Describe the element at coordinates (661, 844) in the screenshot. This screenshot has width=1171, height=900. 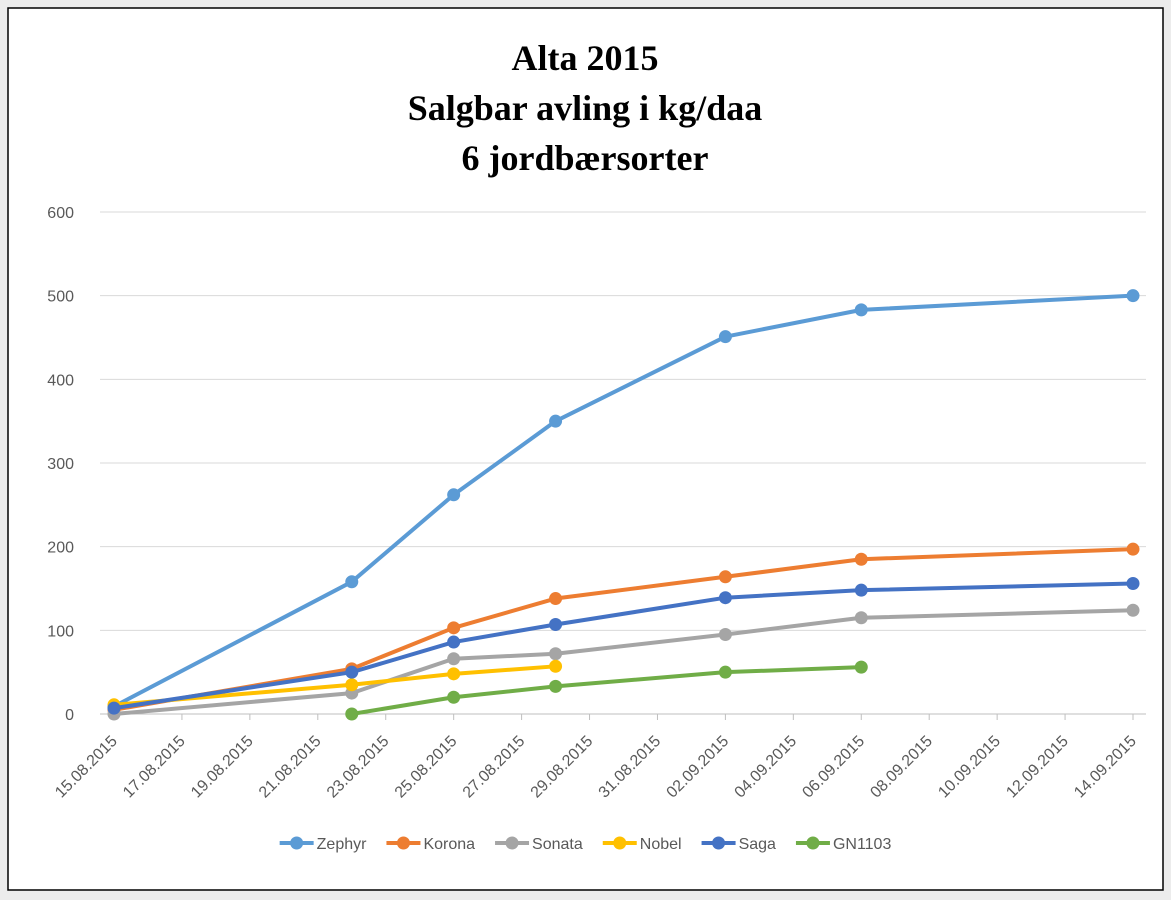
I see `legend-label: Nobel` at that location.